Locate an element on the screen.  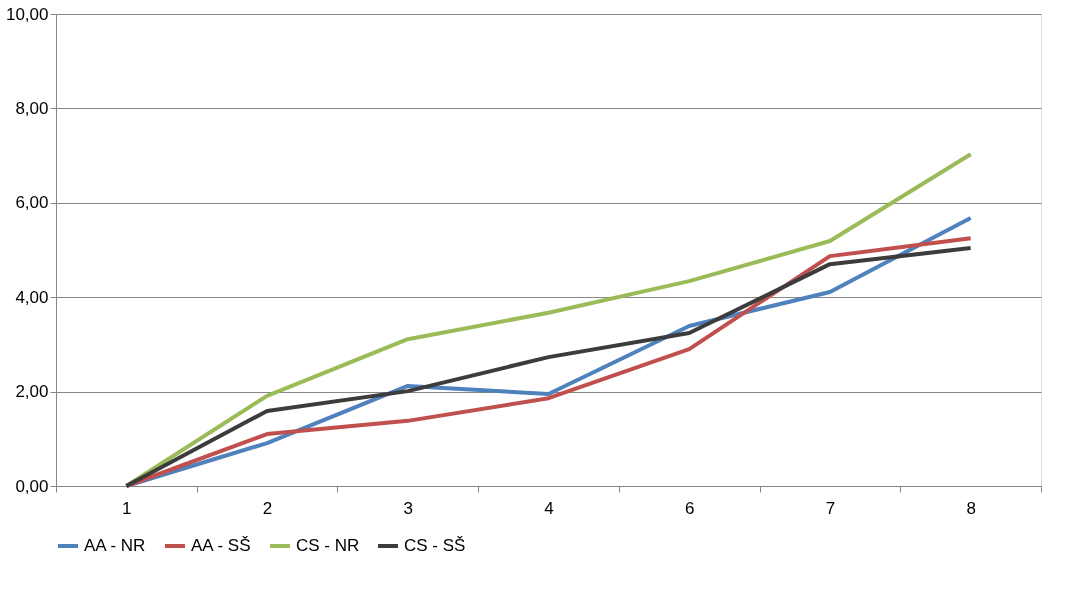
y-tick-label: 8,00 is located at coordinates (32, 108).